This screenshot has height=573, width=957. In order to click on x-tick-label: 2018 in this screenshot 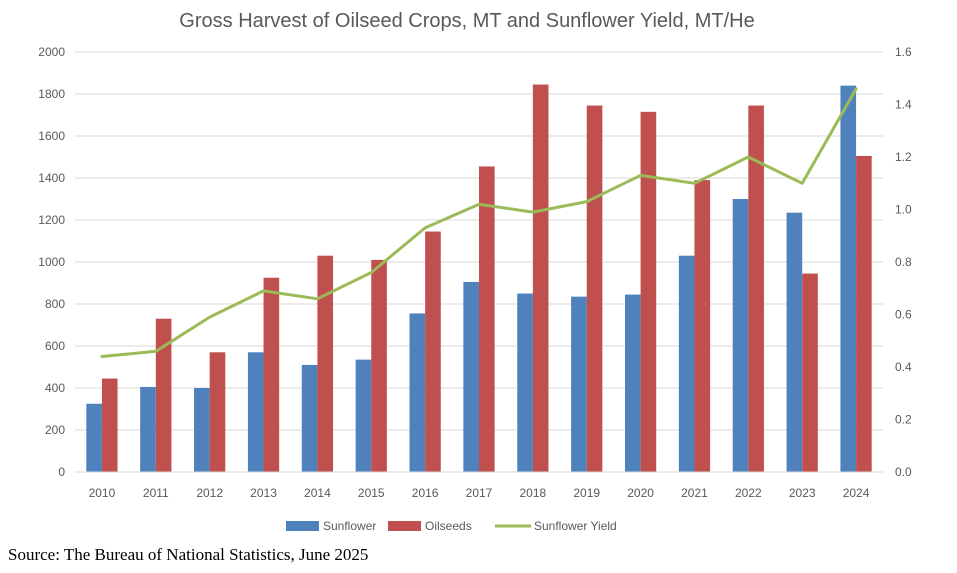, I will do `click(533, 493)`.